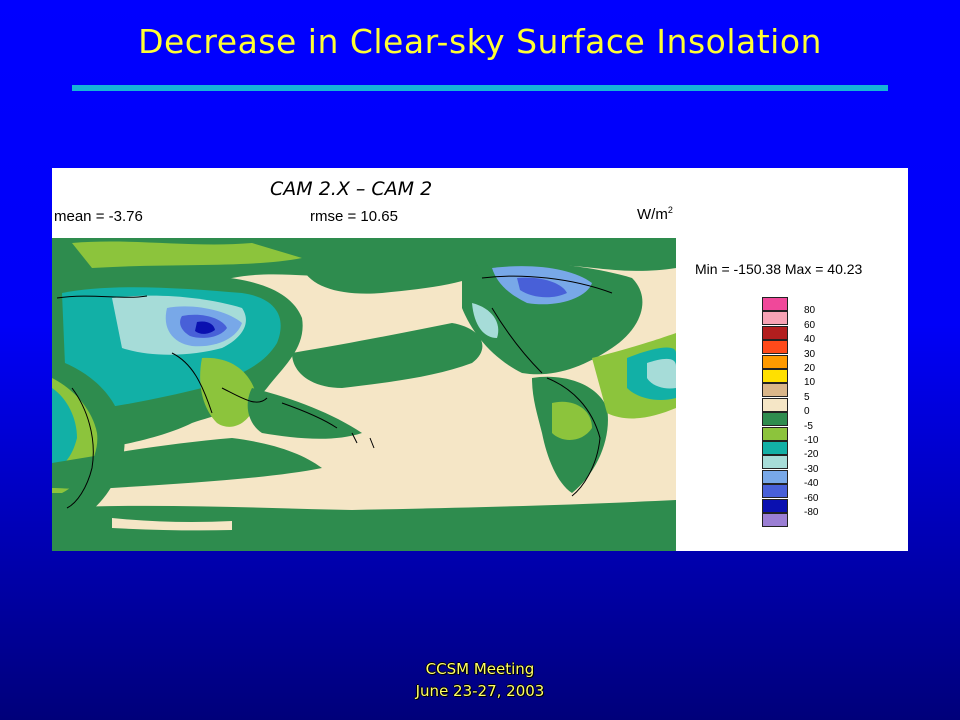 Image resolution: width=960 pixels, height=720 pixels. What do you see at coordinates (811, 455) in the screenshot?
I see `legend-label: -20` at bounding box center [811, 455].